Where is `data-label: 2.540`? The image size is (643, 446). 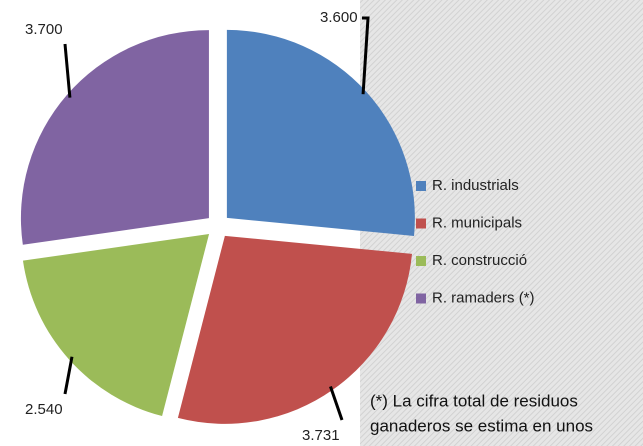 data-label: 2.540 is located at coordinates (44, 409).